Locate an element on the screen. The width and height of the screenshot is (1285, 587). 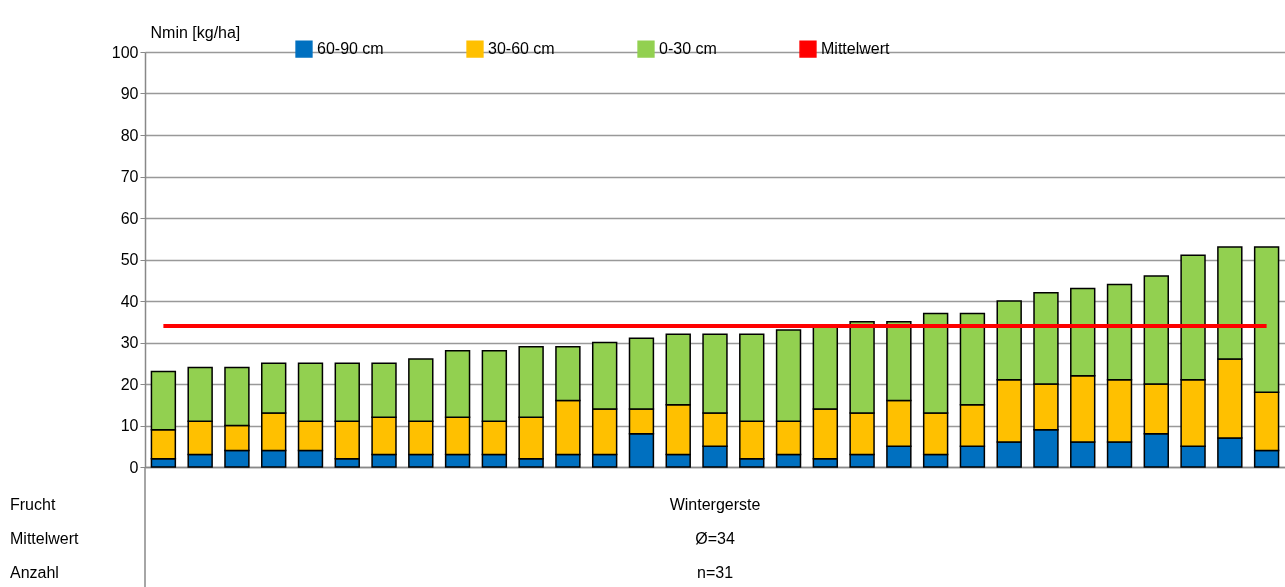
text: Mittelwert is located at coordinates (45, 538).